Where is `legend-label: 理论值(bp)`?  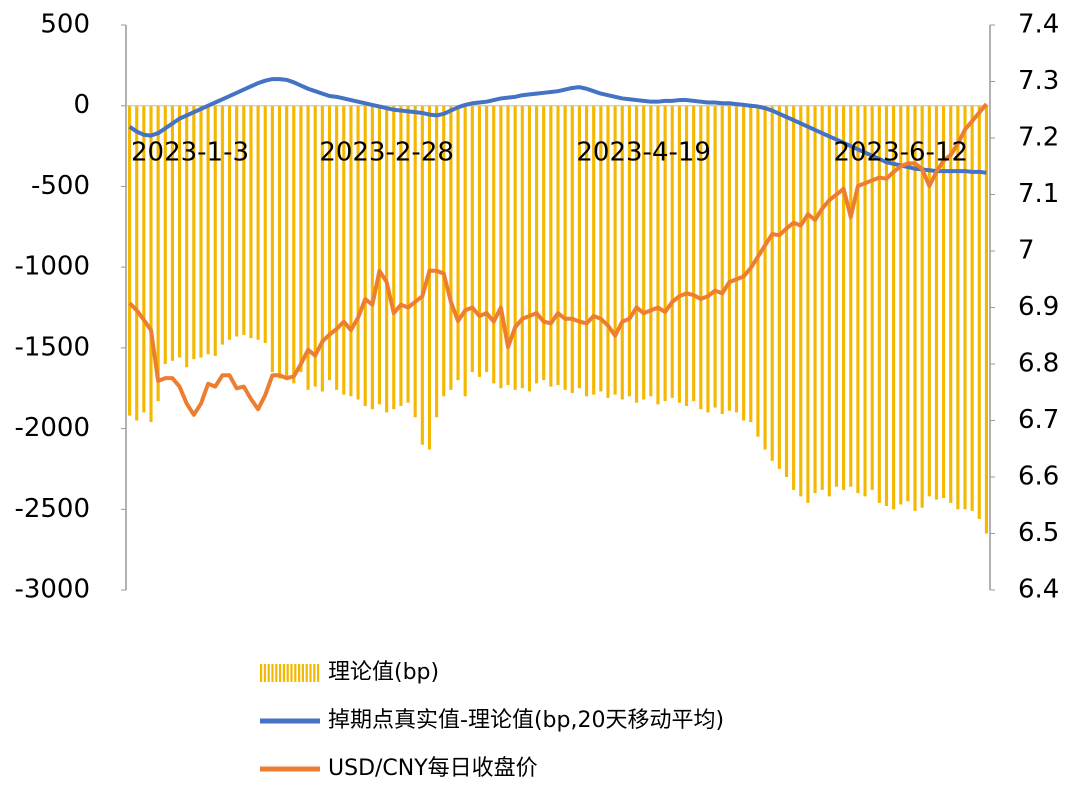
legend-label: 理论值(bp) is located at coordinates (383, 672).